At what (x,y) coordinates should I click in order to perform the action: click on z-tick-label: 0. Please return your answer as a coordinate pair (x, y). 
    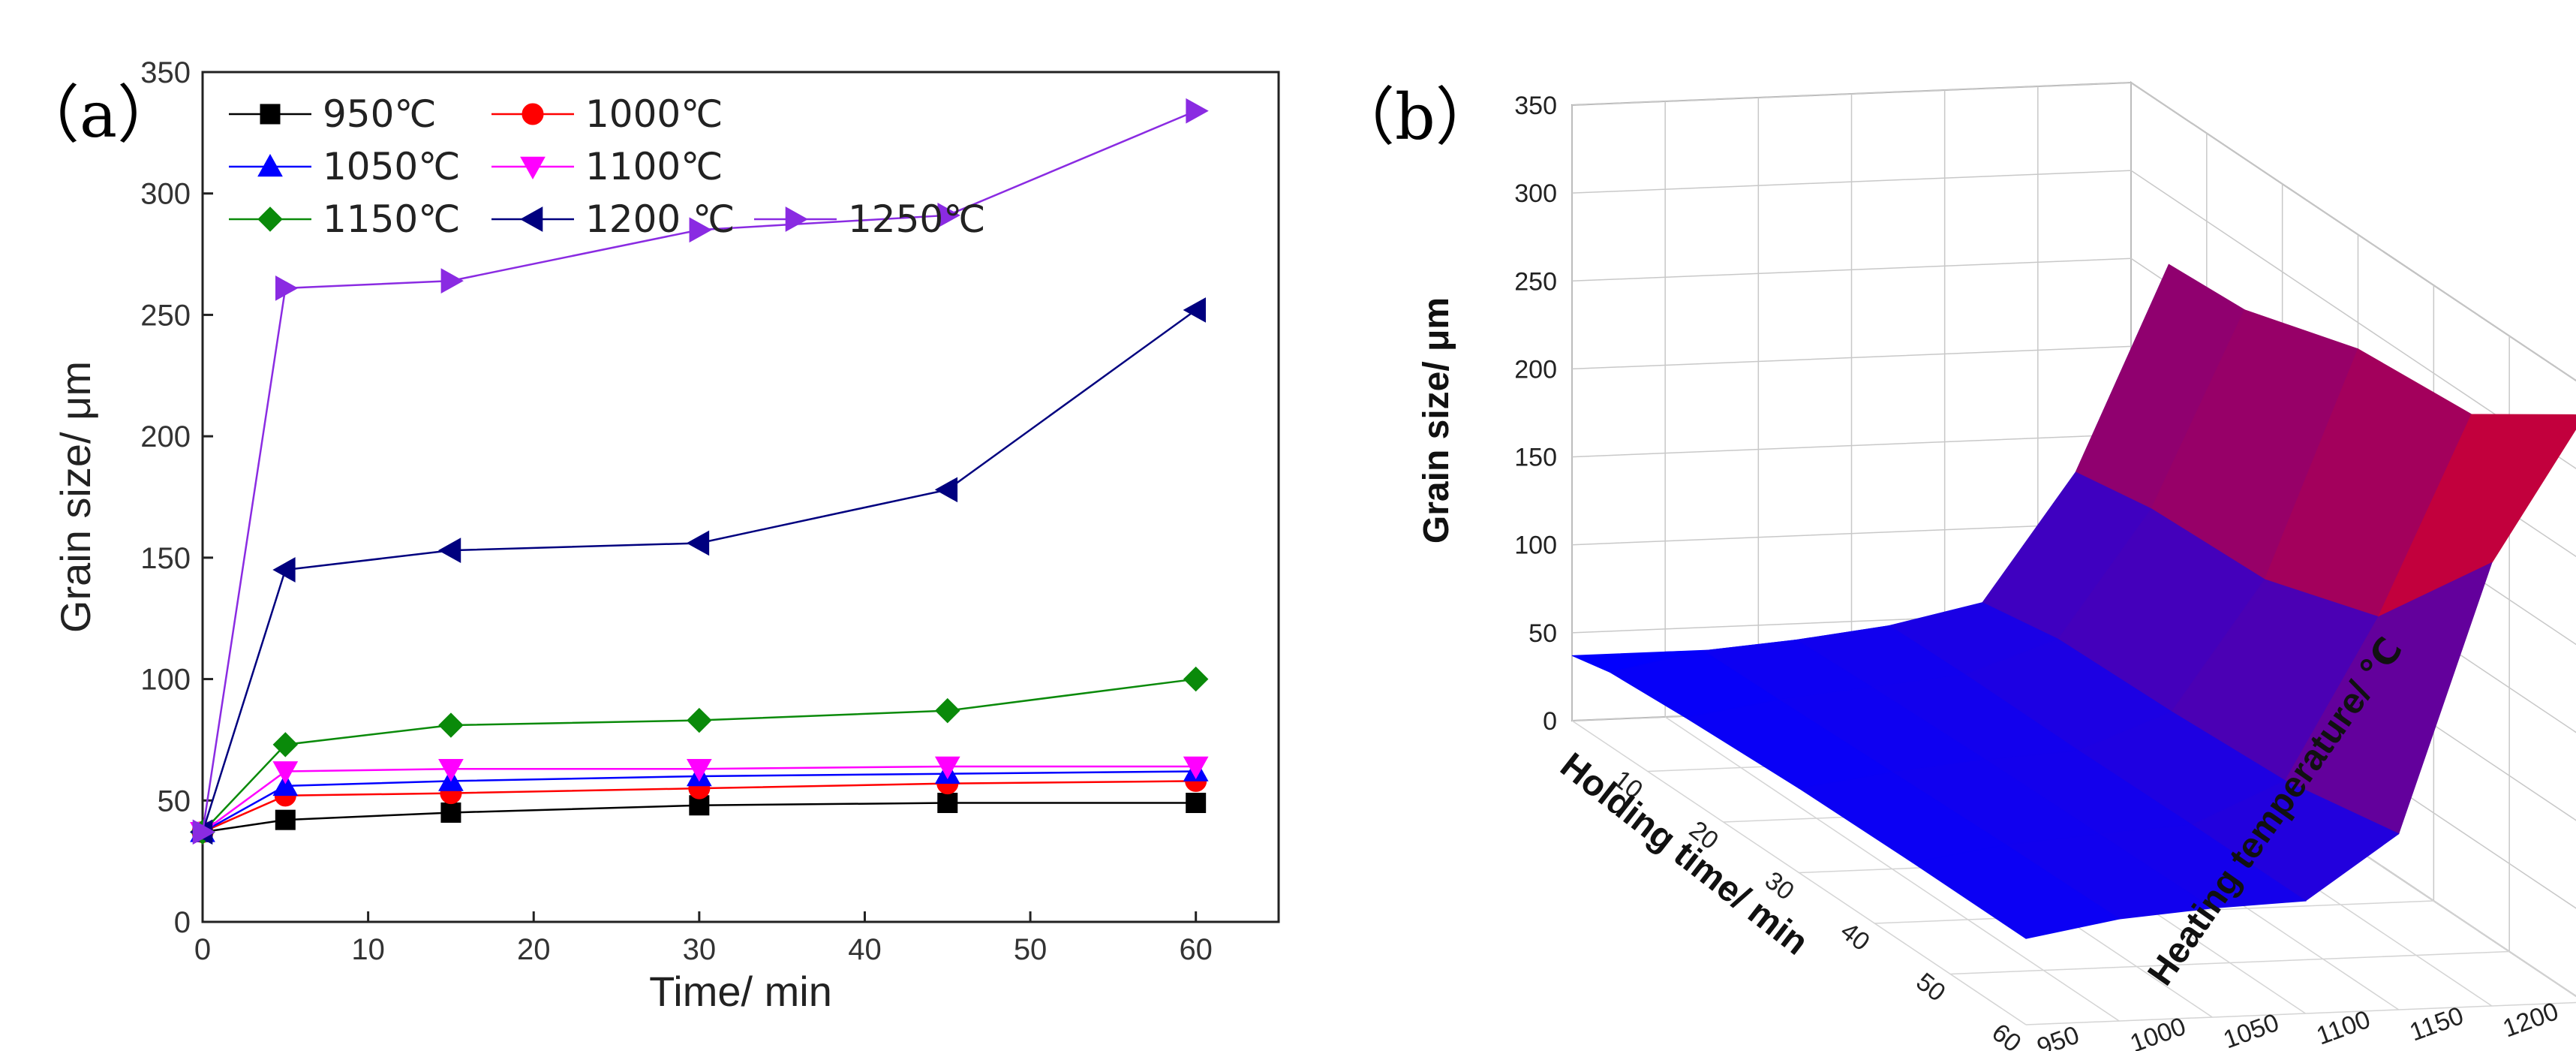
    Looking at the image, I should click on (1550, 721).